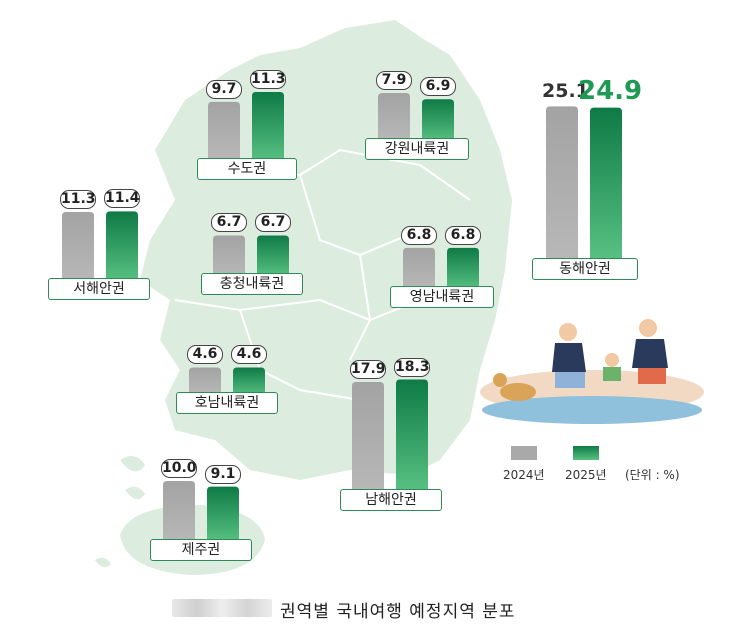 The height and width of the screenshot is (629, 743). I want to click on bar-gangwon-2025, so click(438, 120).